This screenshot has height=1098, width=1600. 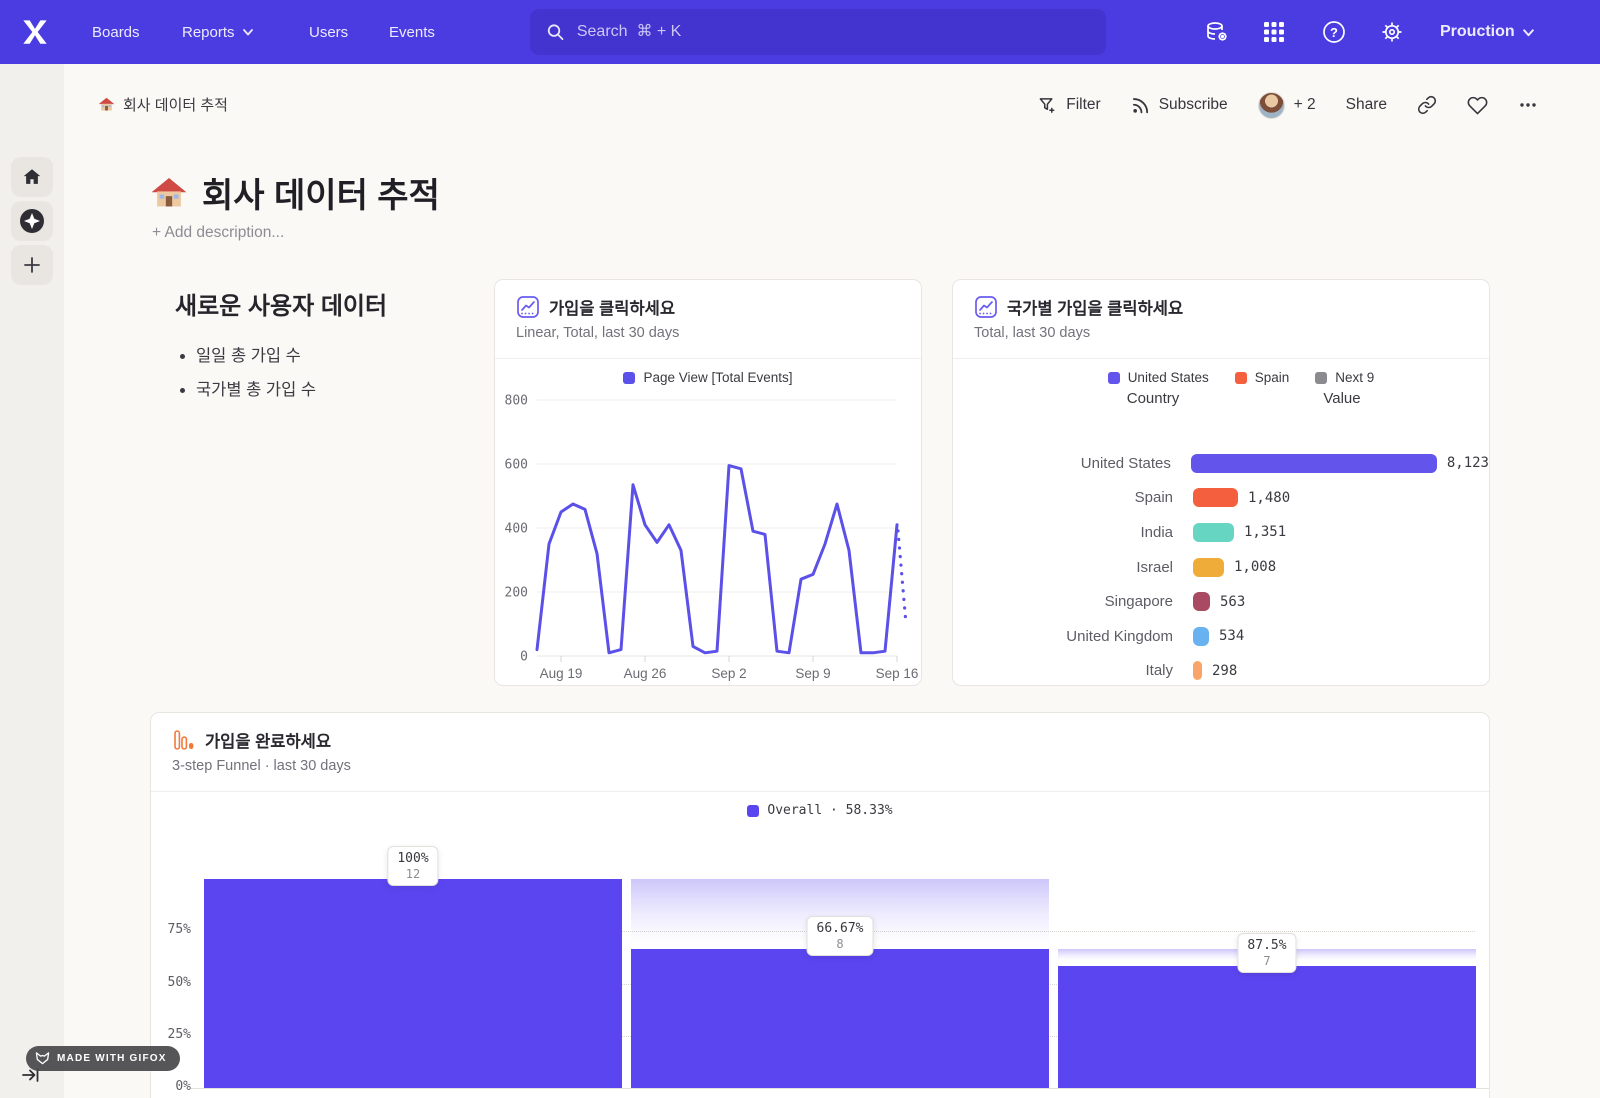 I want to click on apps-grid-icon, so click(x=1274, y=32).